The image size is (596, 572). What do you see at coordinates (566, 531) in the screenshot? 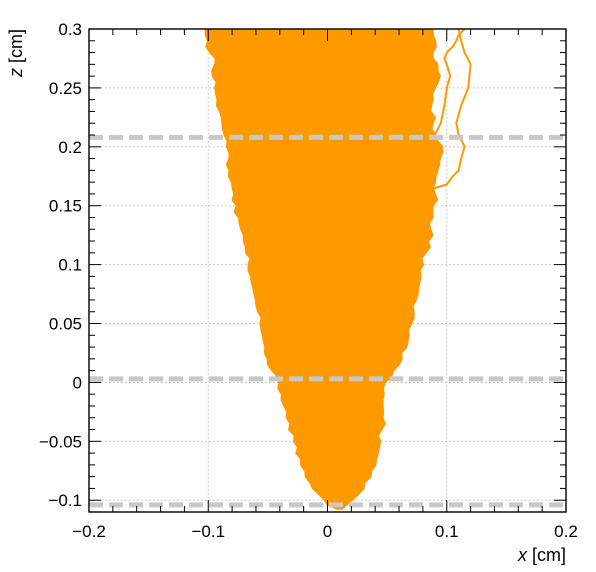
I see `x-tick-label-4: 0.2` at bounding box center [566, 531].